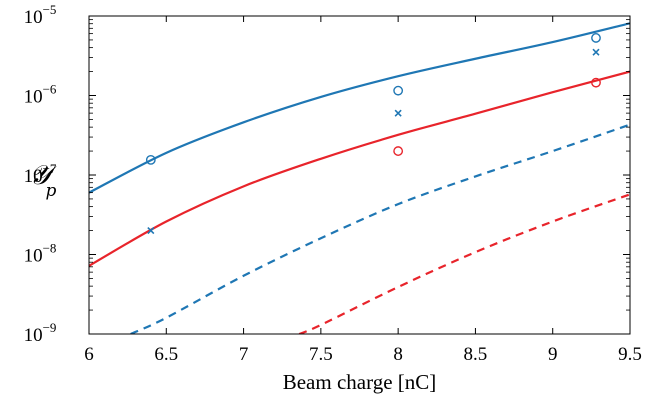  Describe the element at coordinates (40, 174) in the screenshot. I see `y-tick-label: 10⁻⁷` at that location.